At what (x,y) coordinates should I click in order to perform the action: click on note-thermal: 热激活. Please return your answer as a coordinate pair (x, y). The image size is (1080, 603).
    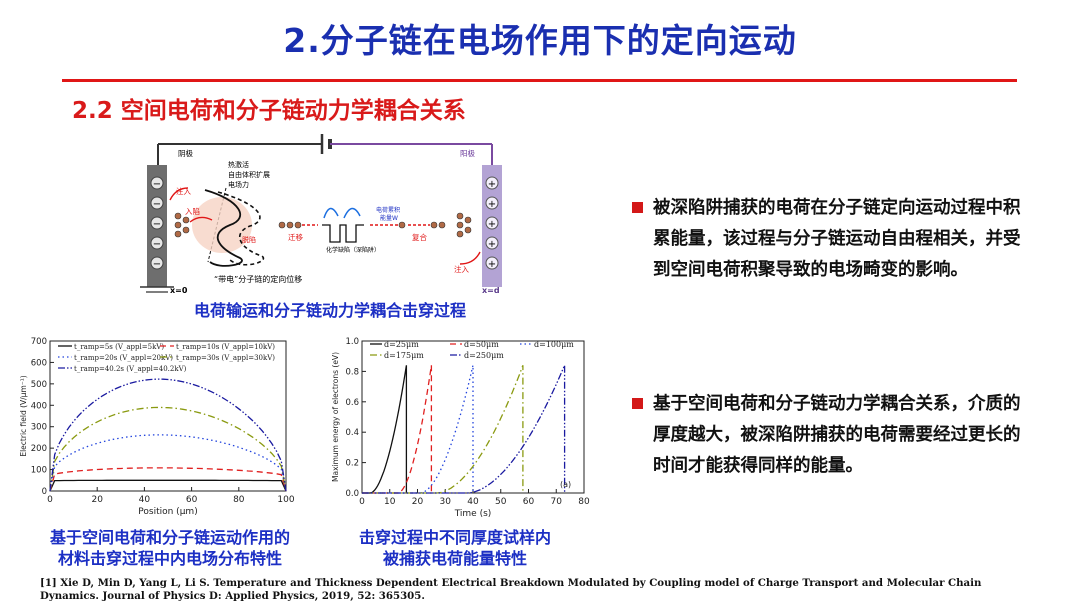
    Looking at the image, I should click on (238, 164).